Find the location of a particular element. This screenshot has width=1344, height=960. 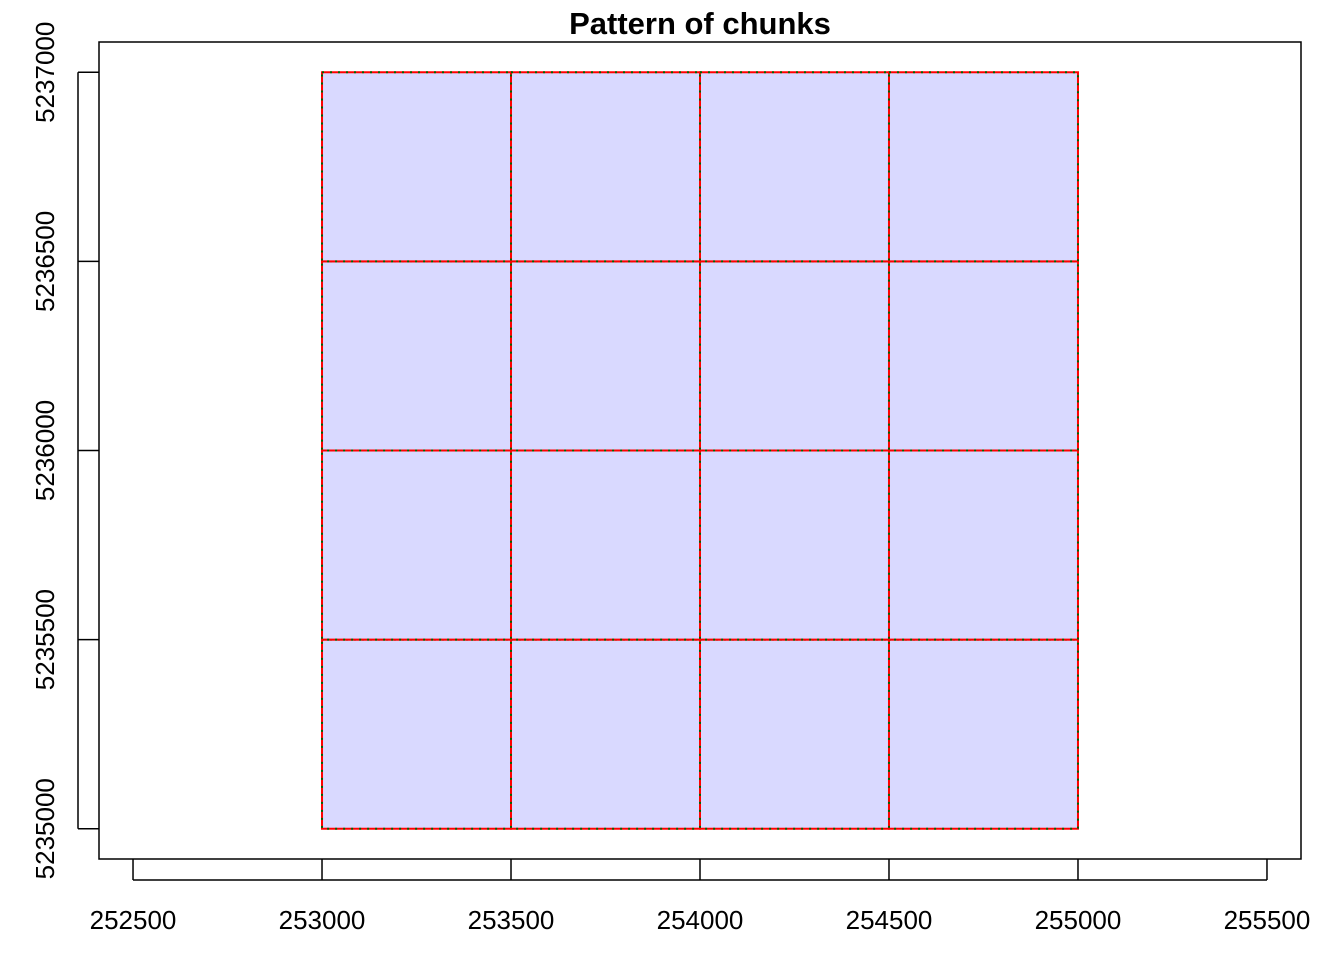

y-tick-label: 5237000 is located at coordinates (45, 72).